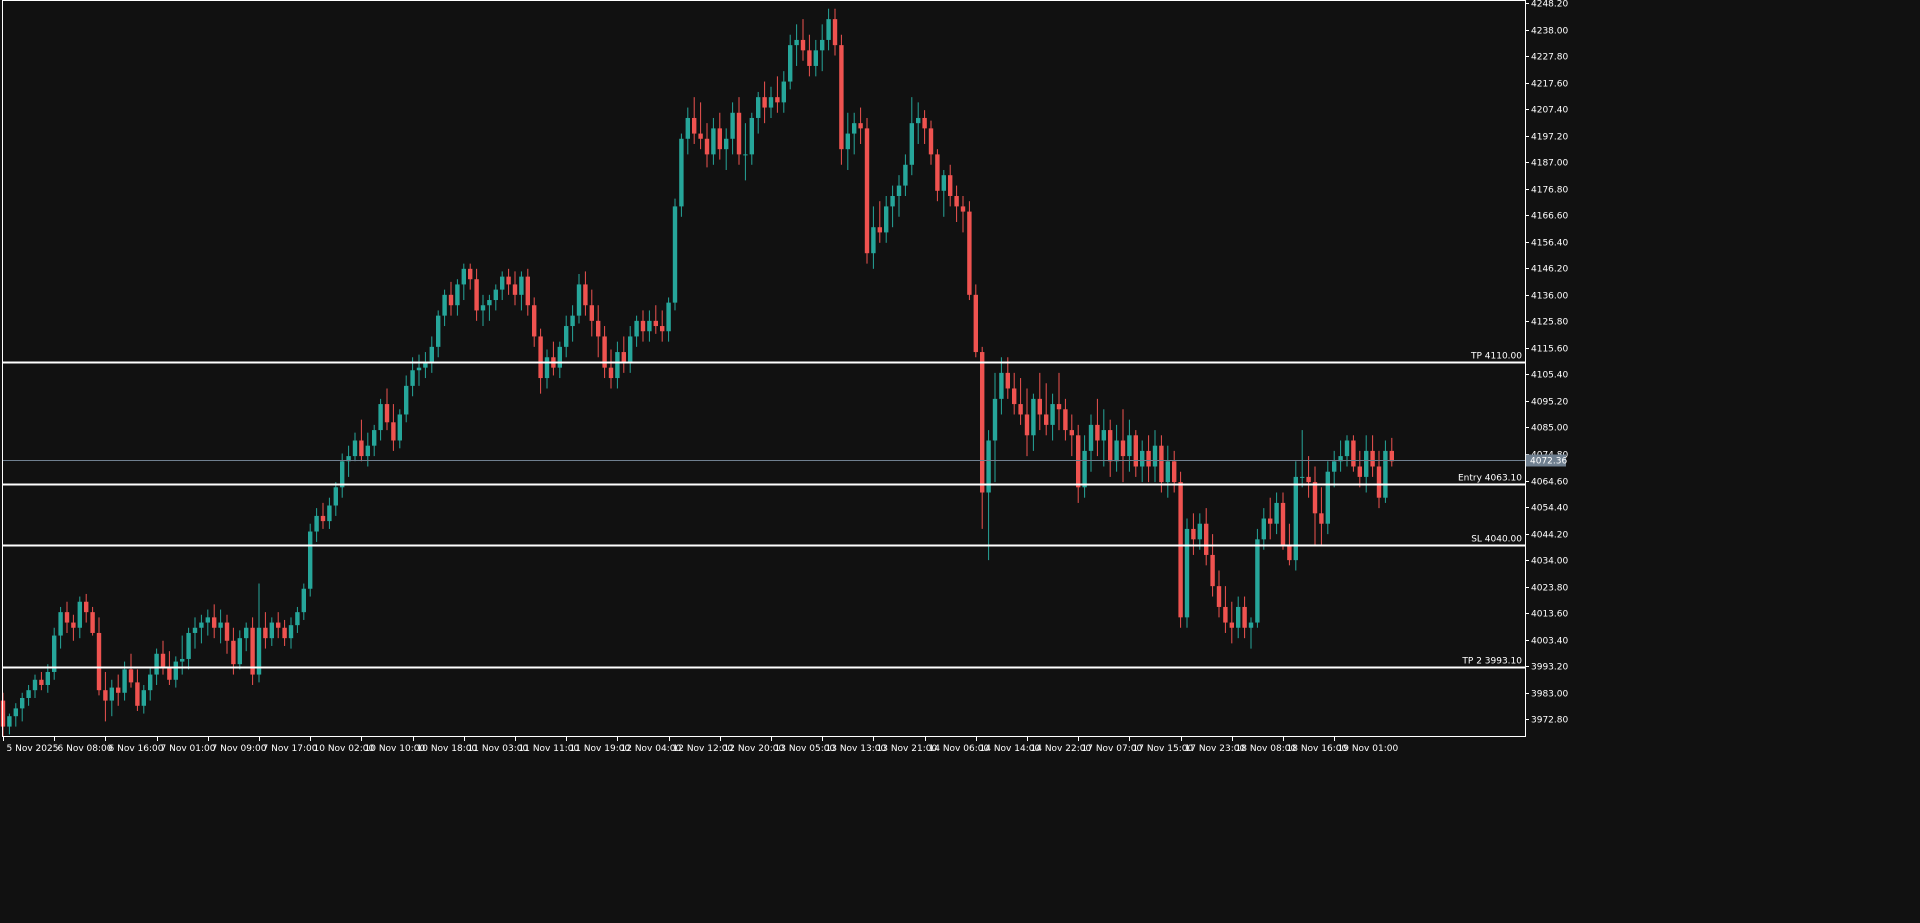 This screenshot has width=1920, height=923. I want to click on price-tick-label: 4085.00, so click(1549, 429).